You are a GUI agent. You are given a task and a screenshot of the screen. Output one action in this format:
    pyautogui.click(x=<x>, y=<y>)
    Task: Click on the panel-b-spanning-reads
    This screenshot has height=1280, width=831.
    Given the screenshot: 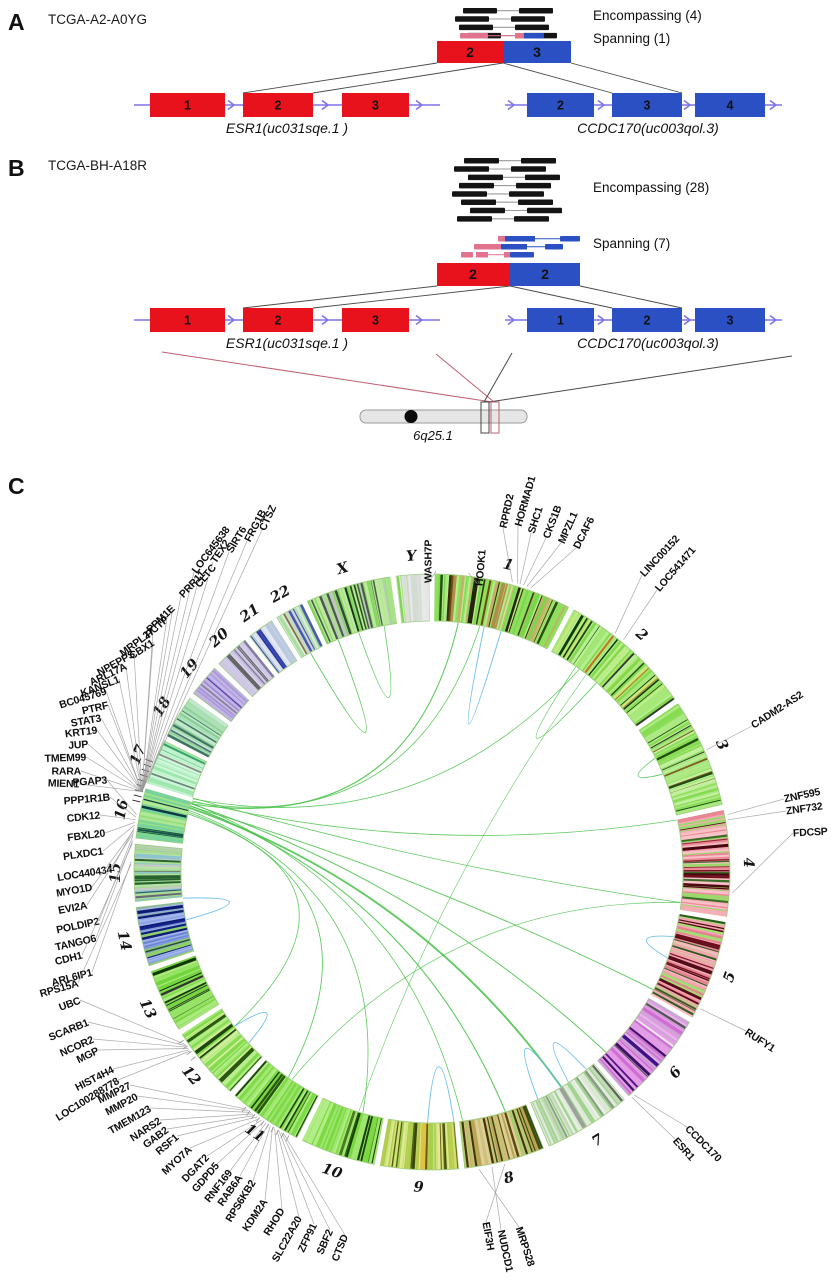 What is the action you would take?
    pyautogui.click(x=520, y=247)
    